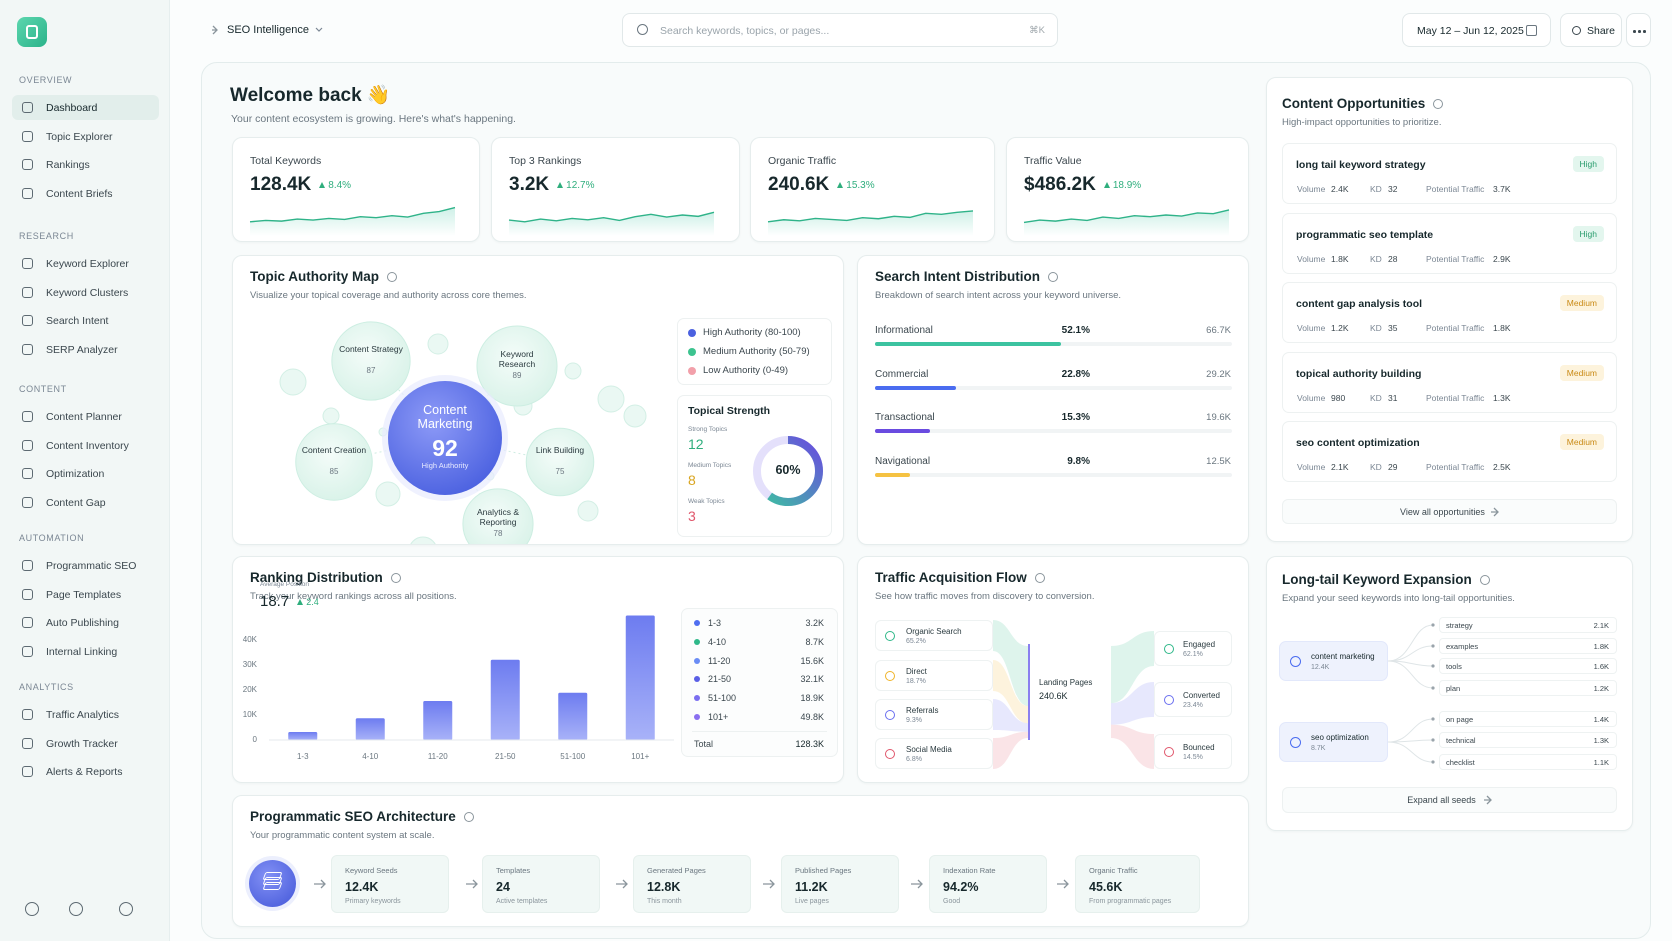 The height and width of the screenshot is (941, 1672). What do you see at coordinates (85, 594) in the screenshot?
I see `nav-item: Page Templates` at bounding box center [85, 594].